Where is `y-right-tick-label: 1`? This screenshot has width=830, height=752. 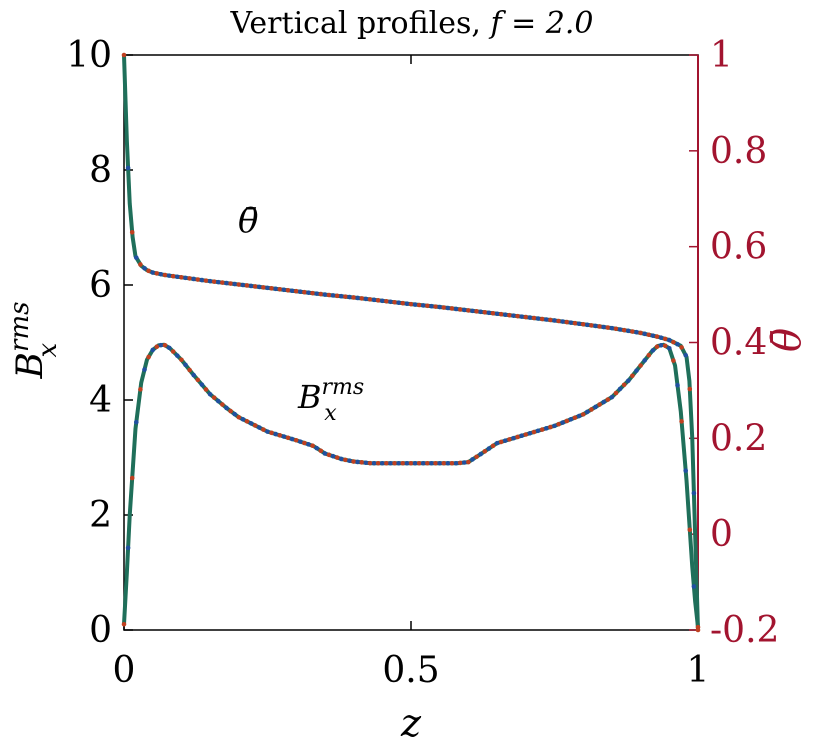 y-right-tick-label: 1 is located at coordinates (721, 55).